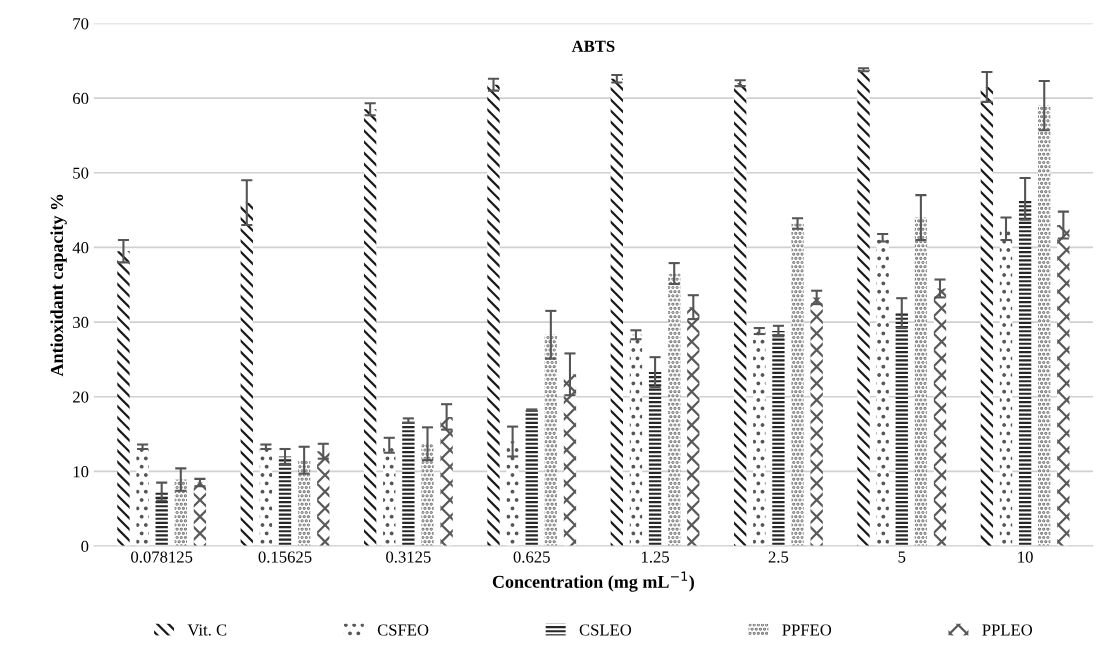 The width and height of the screenshot is (1104, 670). What do you see at coordinates (1007, 630) in the screenshot?
I see `legend-label: PPLEO` at bounding box center [1007, 630].